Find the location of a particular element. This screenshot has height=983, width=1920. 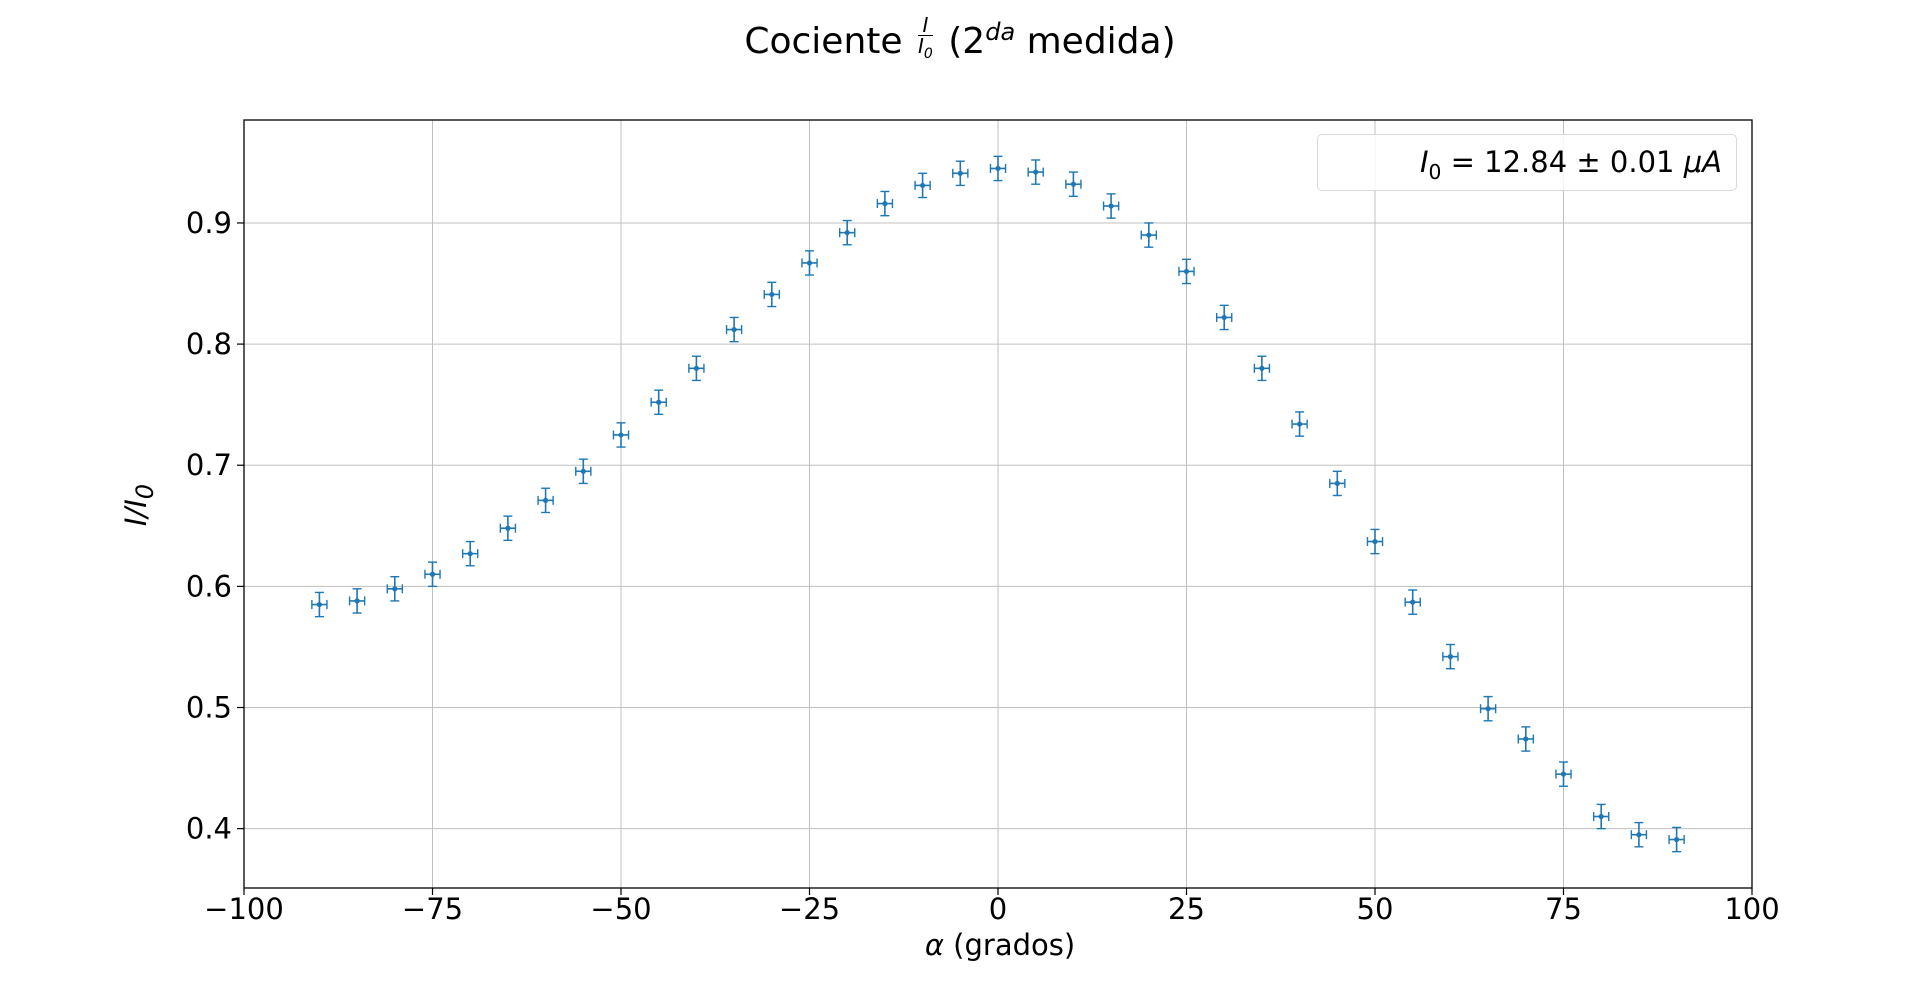

y-tick-label: 0.8 is located at coordinates (209, 344).